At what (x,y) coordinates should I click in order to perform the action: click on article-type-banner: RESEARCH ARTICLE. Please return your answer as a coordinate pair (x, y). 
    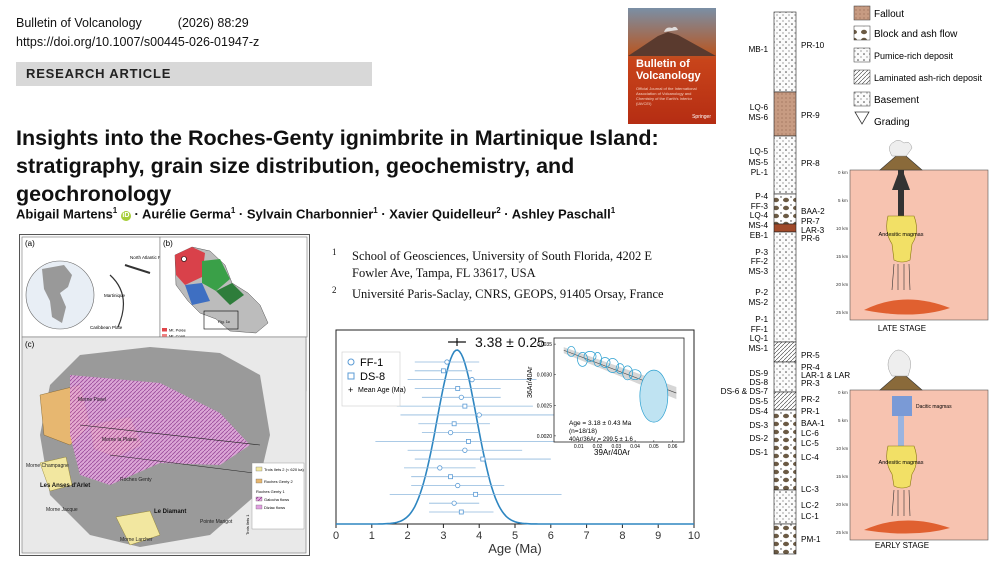
    Looking at the image, I should click on (194, 74).